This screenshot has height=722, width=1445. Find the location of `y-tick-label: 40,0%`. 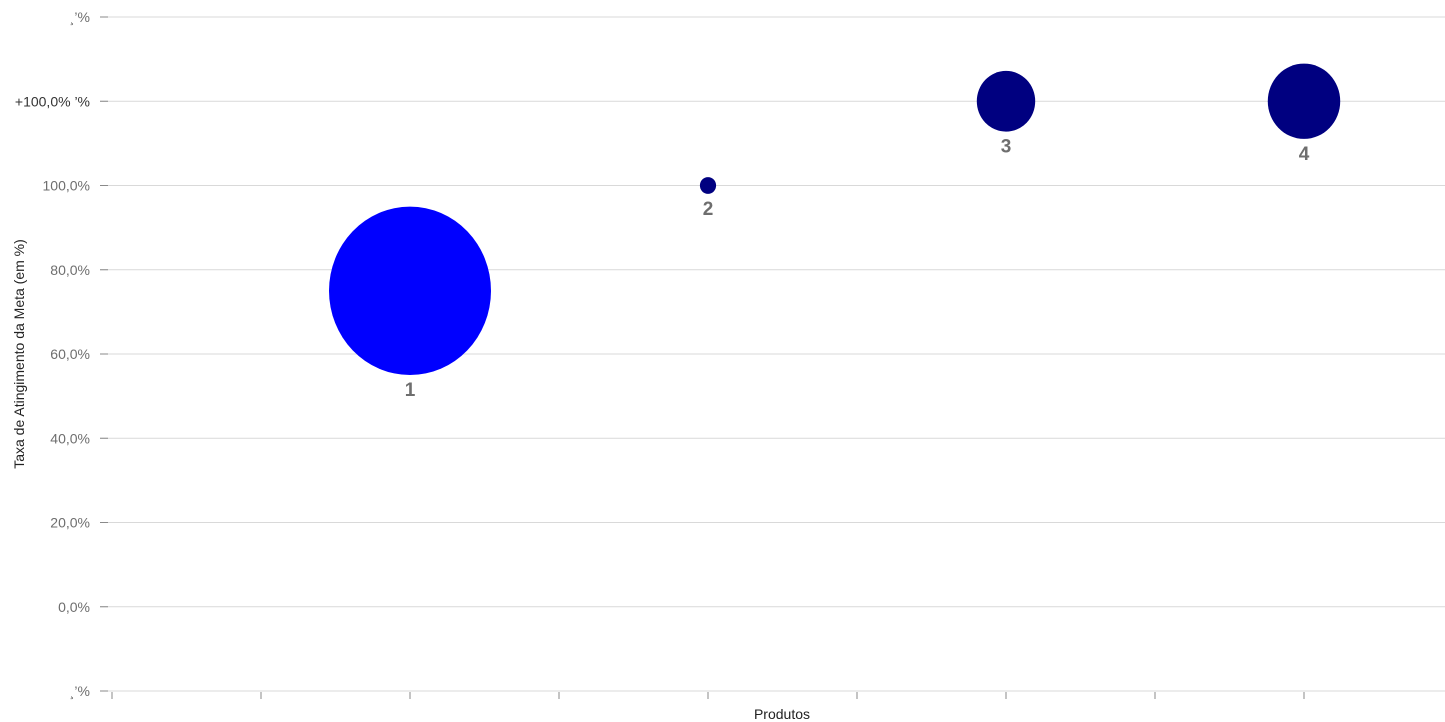

y-tick-label: 40,0% is located at coordinates (70, 438).